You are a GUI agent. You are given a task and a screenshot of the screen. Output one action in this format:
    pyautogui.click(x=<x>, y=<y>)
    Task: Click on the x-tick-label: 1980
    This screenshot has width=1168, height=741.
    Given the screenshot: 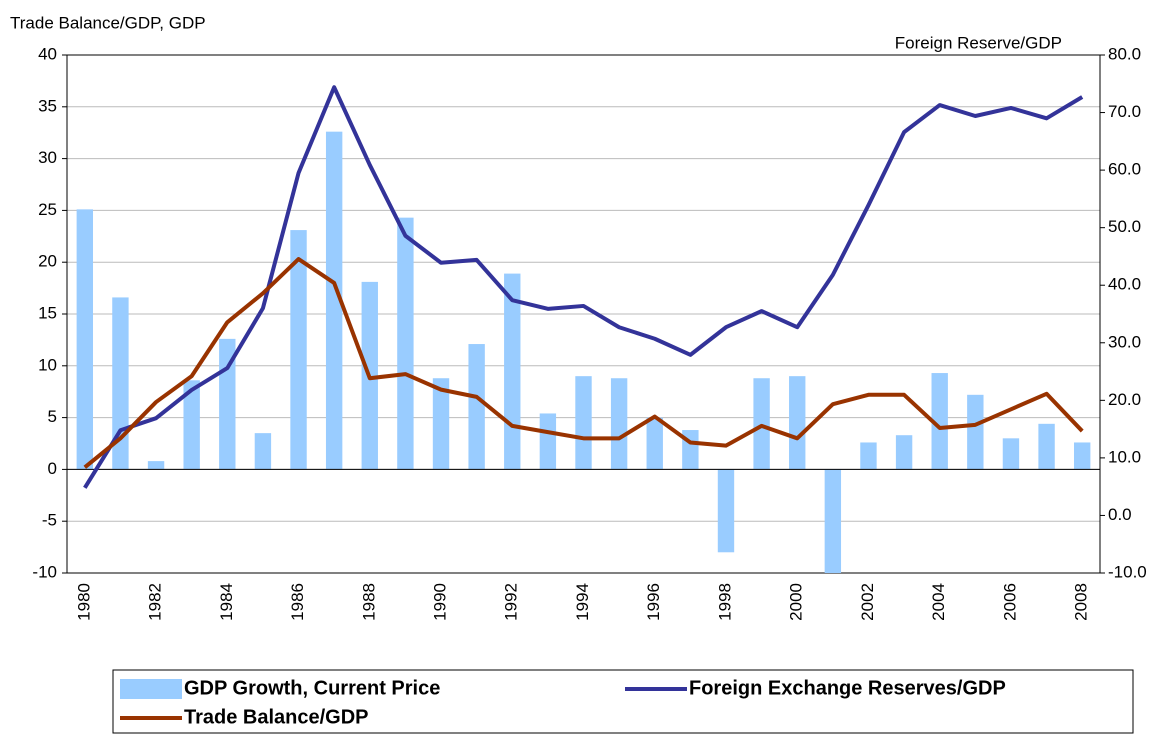 What is the action you would take?
    pyautogui.click(x=83, y=602)
    